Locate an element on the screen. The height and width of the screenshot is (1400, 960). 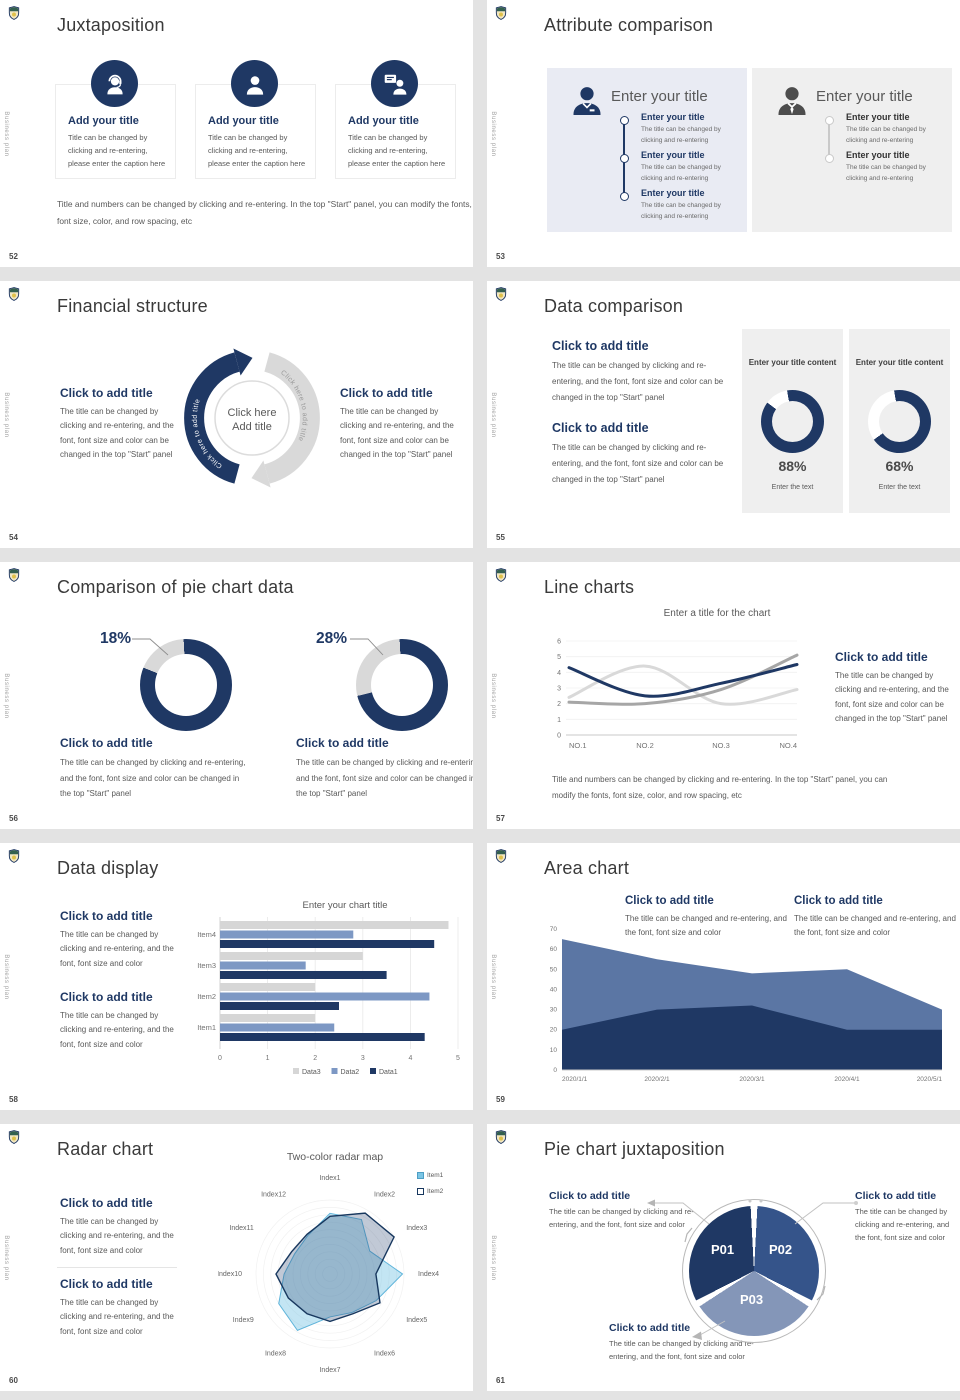
timeline-node is located at coordinates (624, 120).